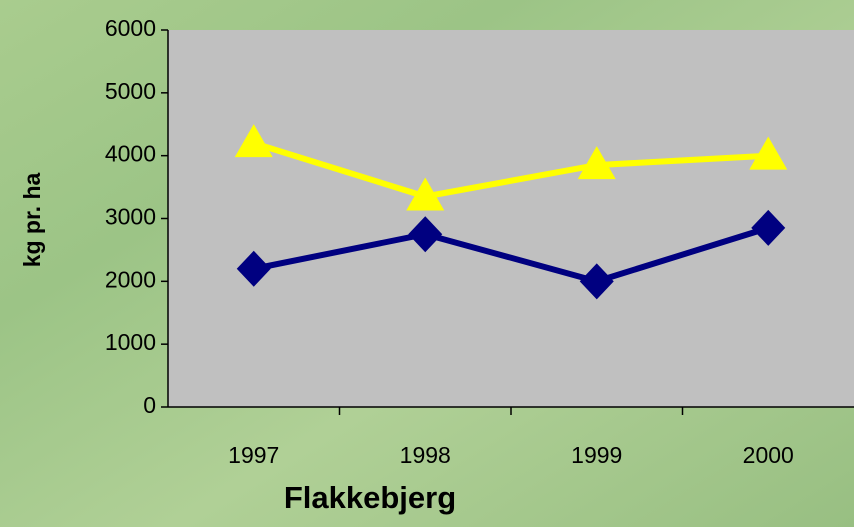 This screenshot has height=527, width=854. Describe the element at coordinates (149, 405) in the screenshot. I see `y-tick-label: 0` at that location.